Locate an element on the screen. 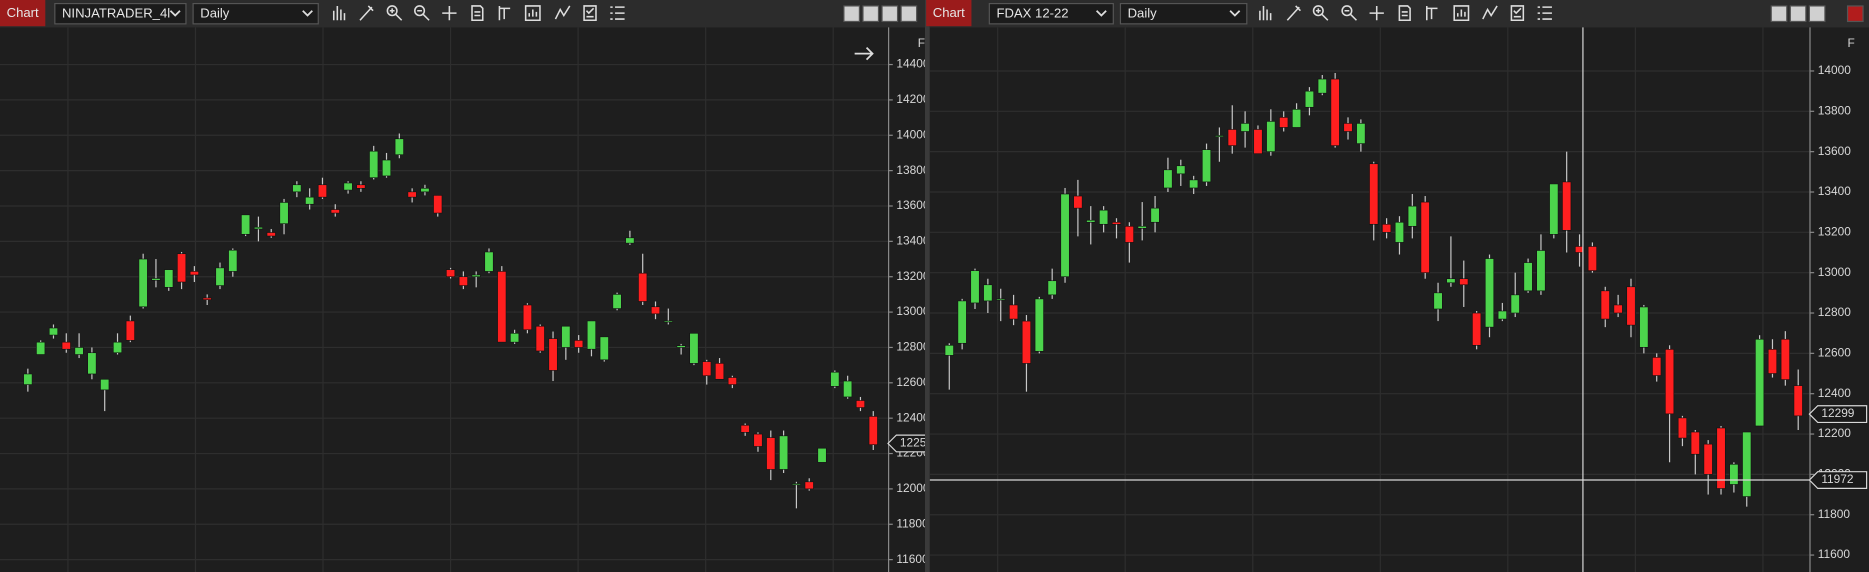 This screenshot has width=1869, height=572. y-tick-label: 14400 is located at coordinates (912, 64).